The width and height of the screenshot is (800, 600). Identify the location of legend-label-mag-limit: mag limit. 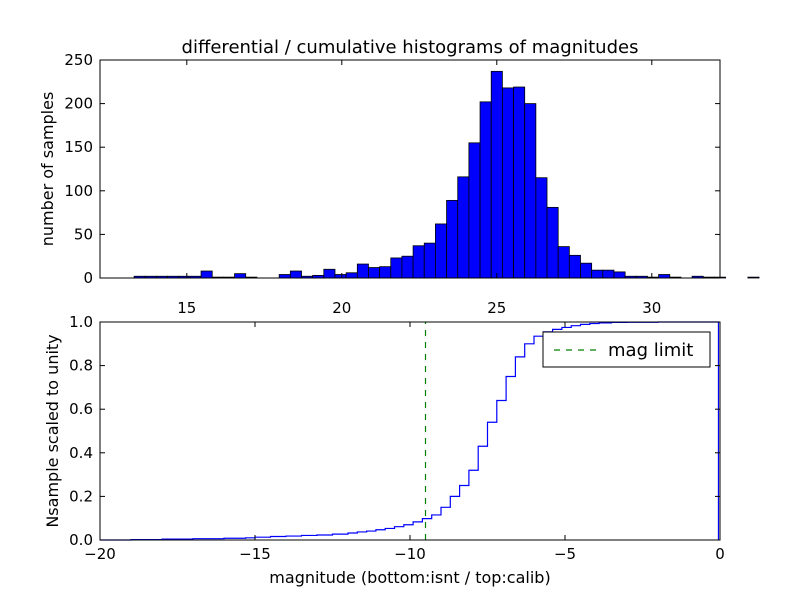
(650, 350).